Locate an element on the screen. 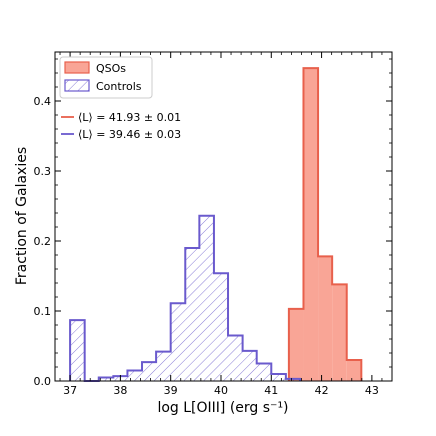  y-axis-label: Fraction of Galaxies is located at coordinates (22, 216).